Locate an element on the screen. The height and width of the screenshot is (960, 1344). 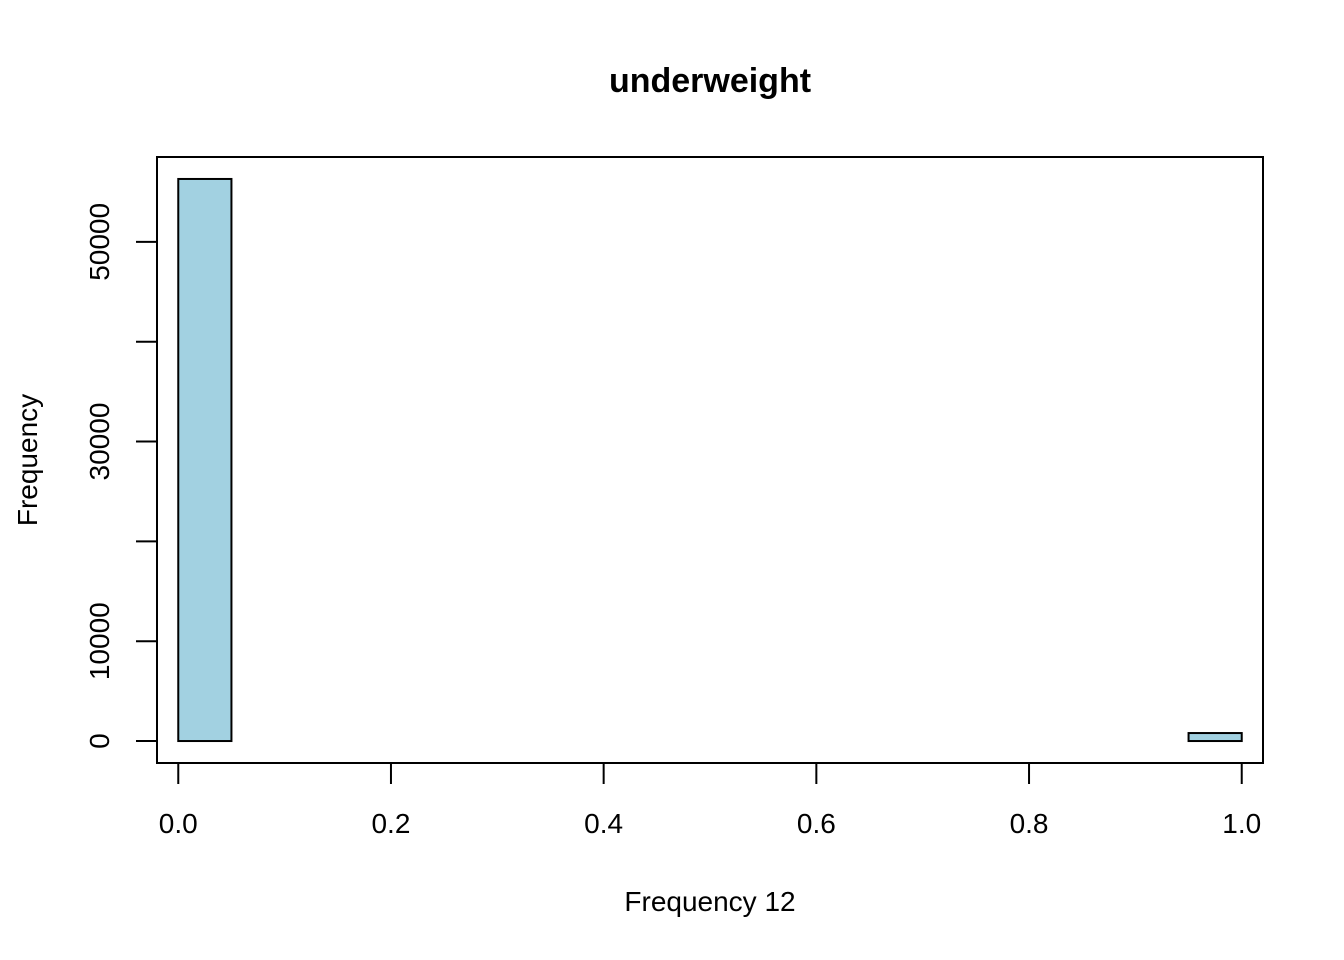
x-tick-label: 1.0 is located at coordinates (1241, 823).